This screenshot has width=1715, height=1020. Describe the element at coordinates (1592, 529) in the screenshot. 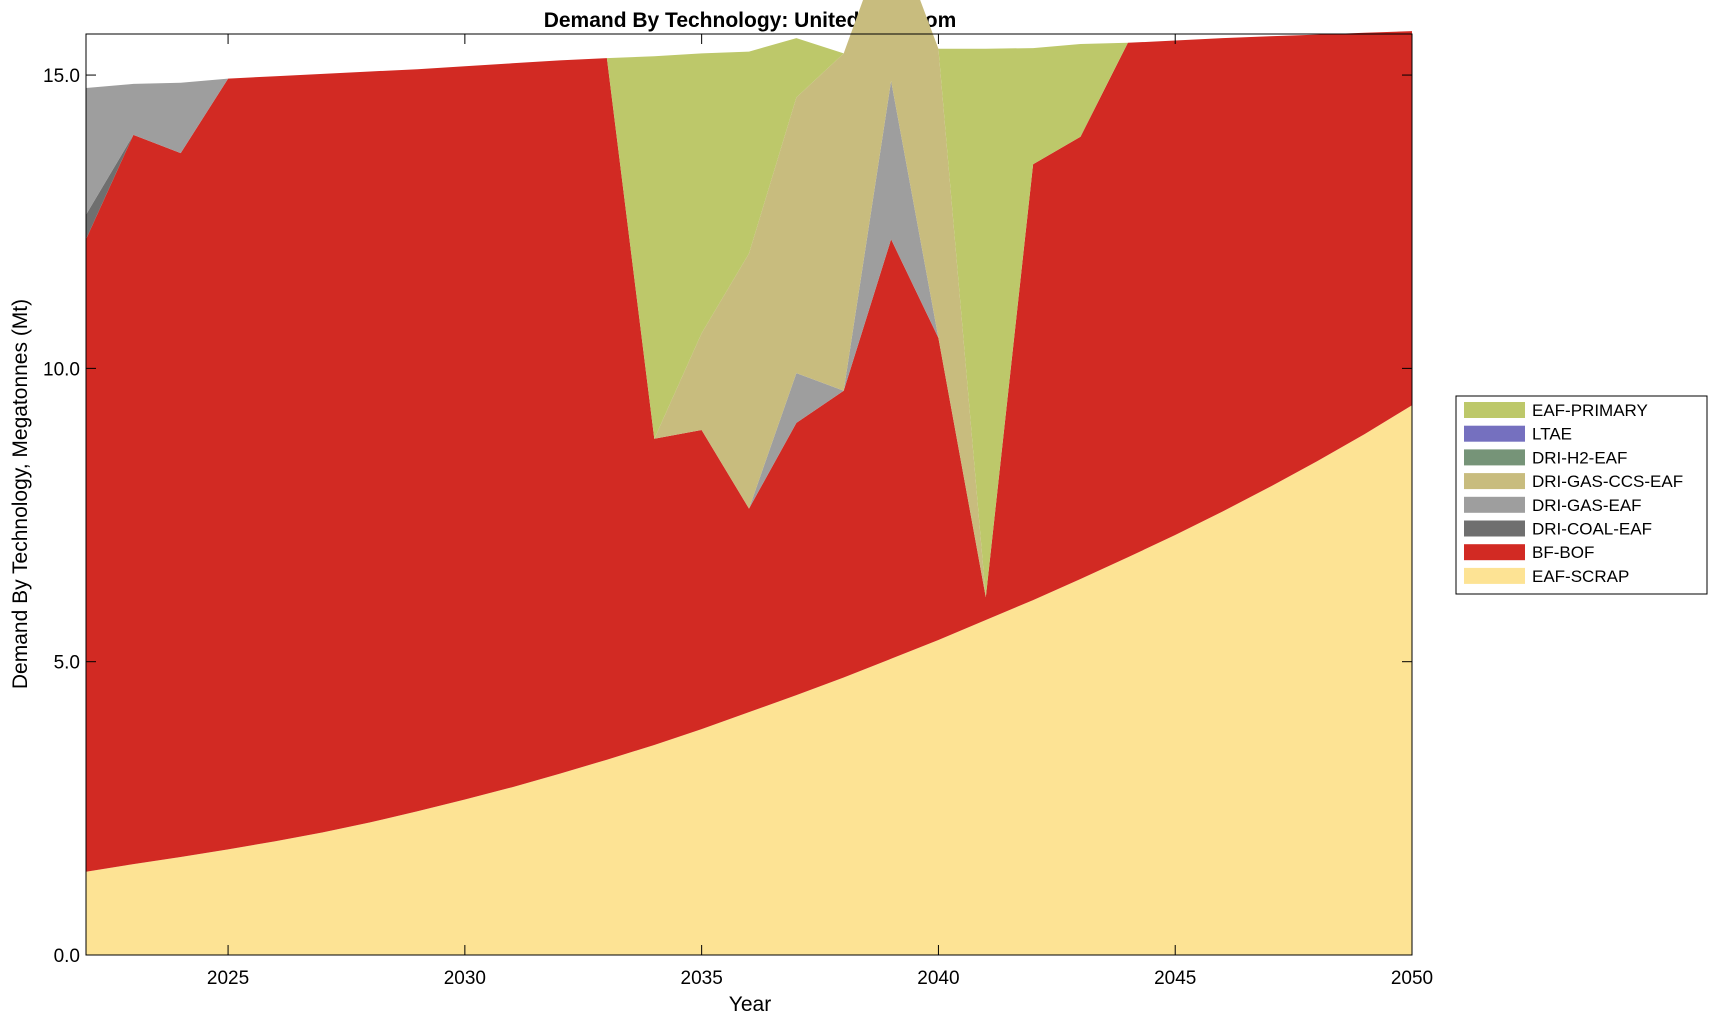

I see `legend-label: DRI-COAL-EAF` at that location.